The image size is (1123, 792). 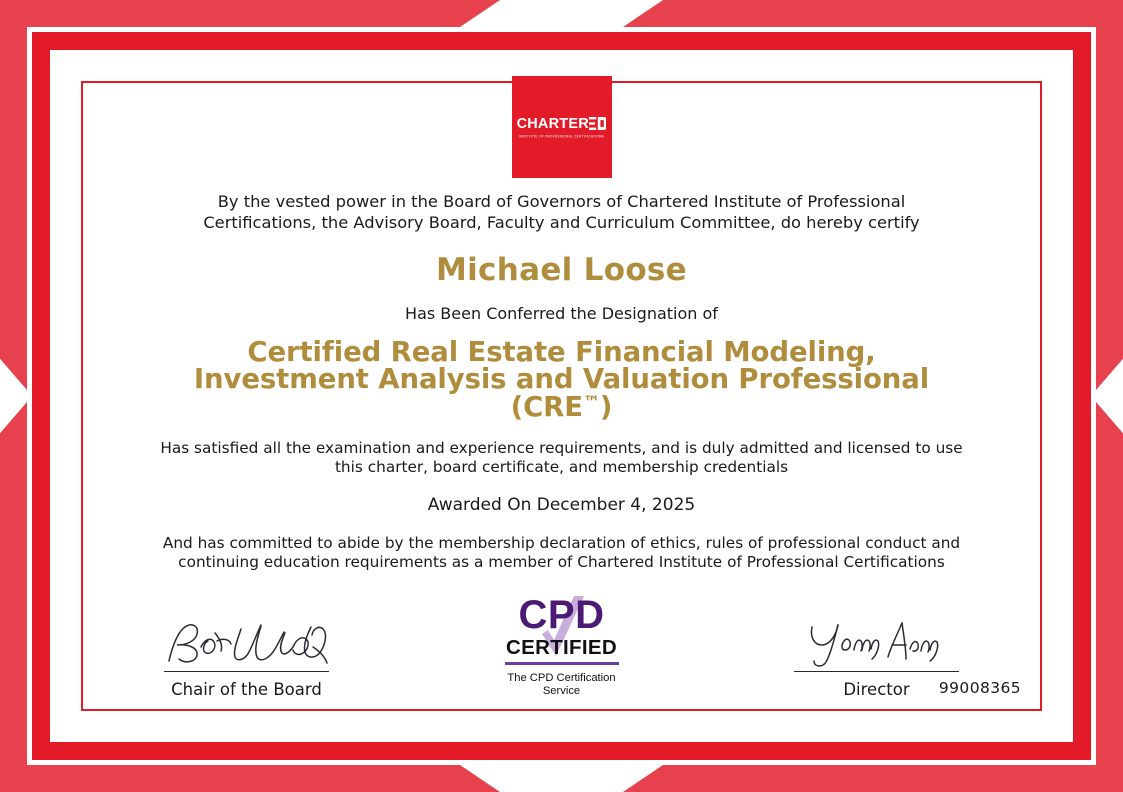 I want to click on signature-block-chair: Chair of the Board, so click(x=247, y=658).